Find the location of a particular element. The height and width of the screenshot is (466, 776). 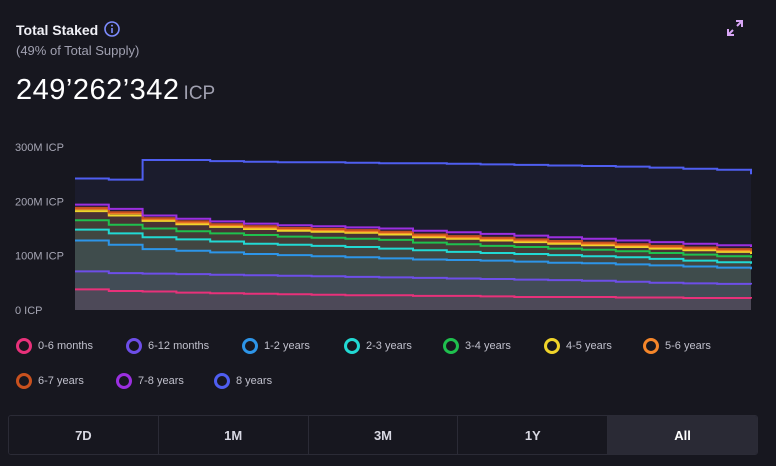

y-tick-label: 200M ICP is located at coordinates (39, 202).